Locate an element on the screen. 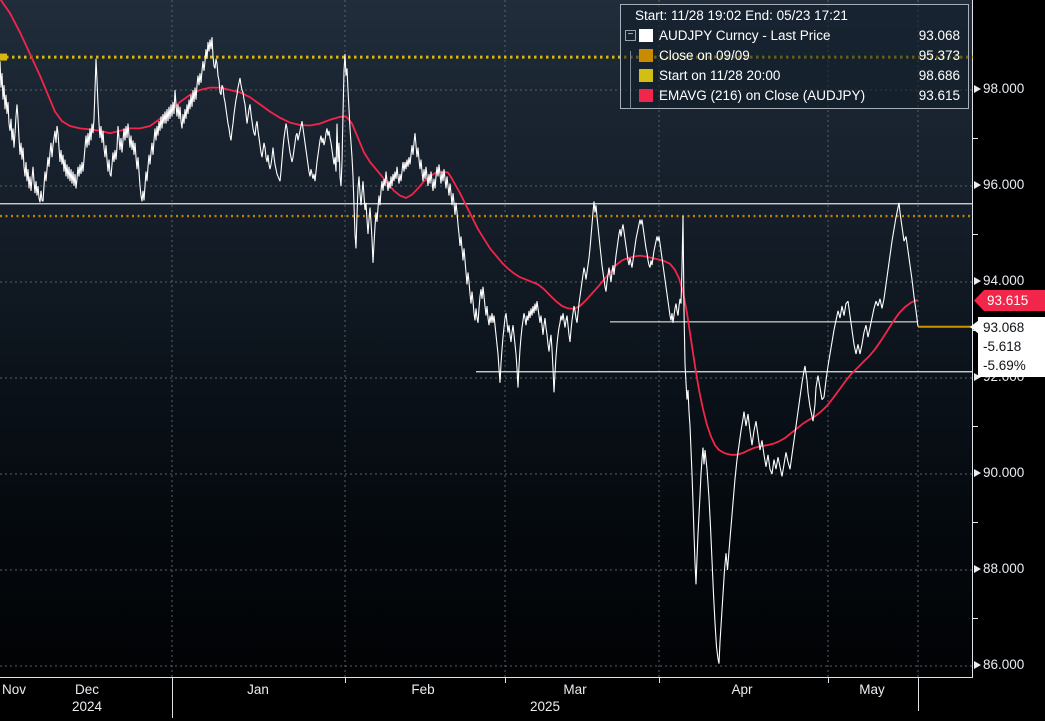 The image size is (1045, 721). last-price-badge: 93.068 -5.618 -5.69% is located at coordinates (1011, 346).